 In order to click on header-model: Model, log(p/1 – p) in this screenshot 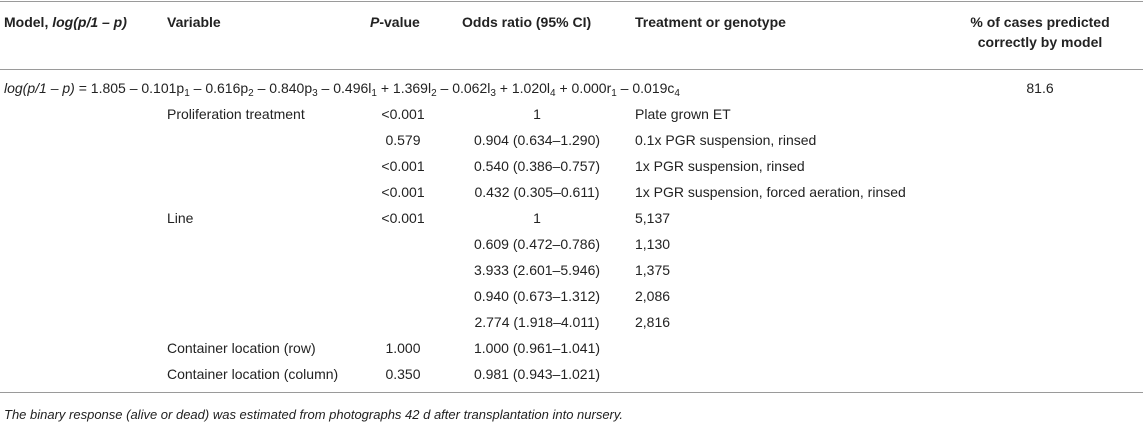, I will do `click(65, 22)`.